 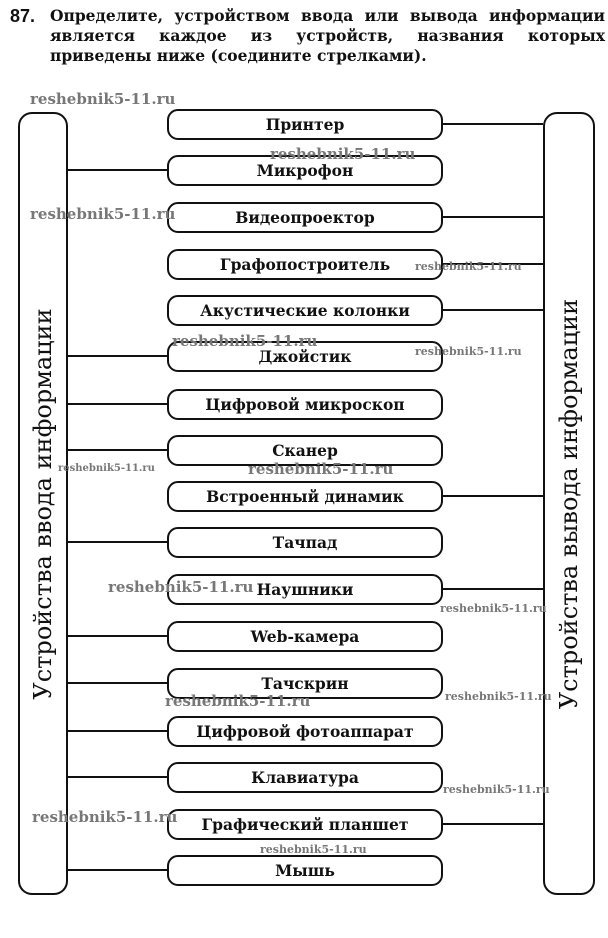 What do you see at coordinates (305, 310) in the screenshot?
I see `device-box: Акустические колонки` at bounding box center [305, 310].